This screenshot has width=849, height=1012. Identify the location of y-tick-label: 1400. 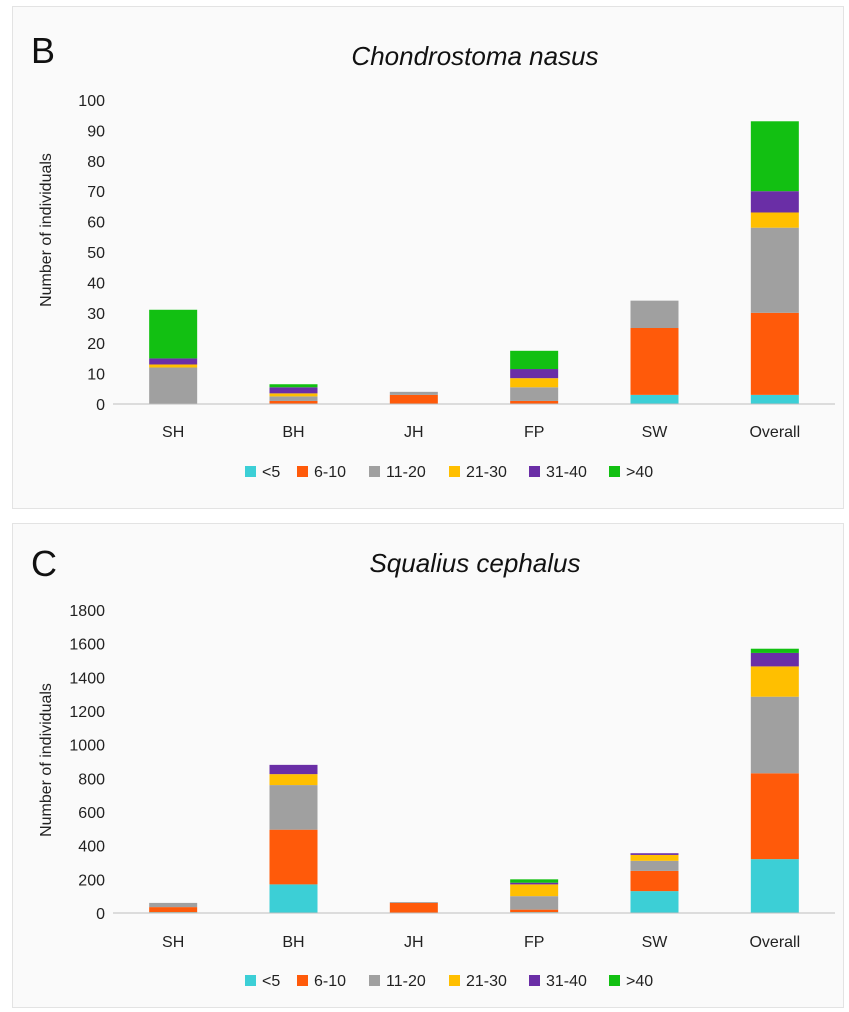
(87, 678).